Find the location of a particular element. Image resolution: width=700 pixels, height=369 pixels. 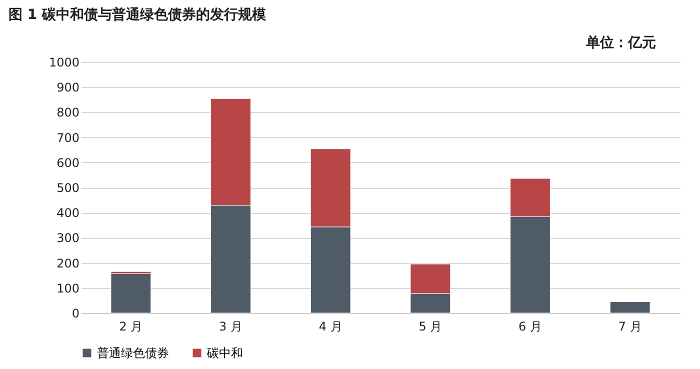

y-tick-label: 700 is located at coordinates (68, 137).